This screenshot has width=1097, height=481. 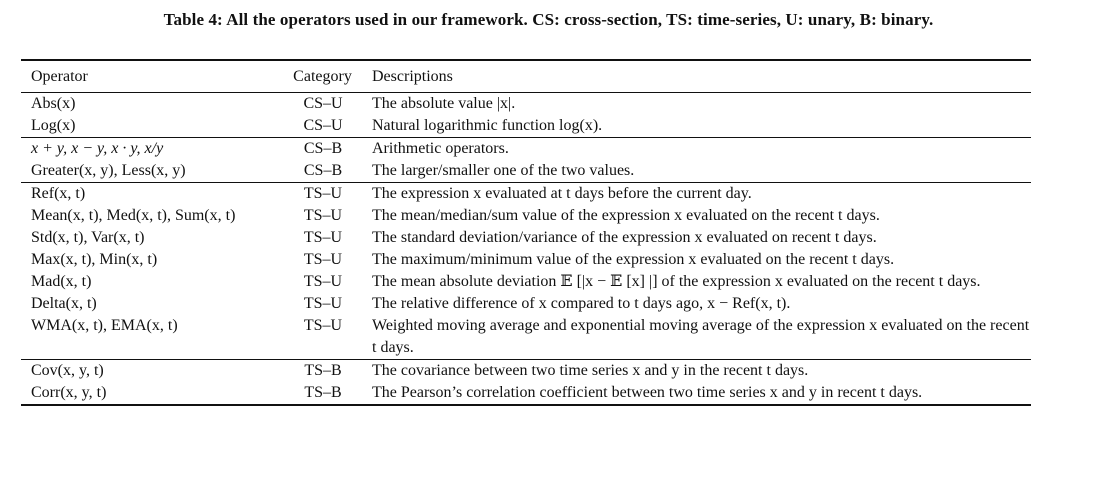 What do you see at coordinates (61, 281) in the screenshot?
I see `operator-cell: Mad(x, t)` at bounding box center [61, 281].